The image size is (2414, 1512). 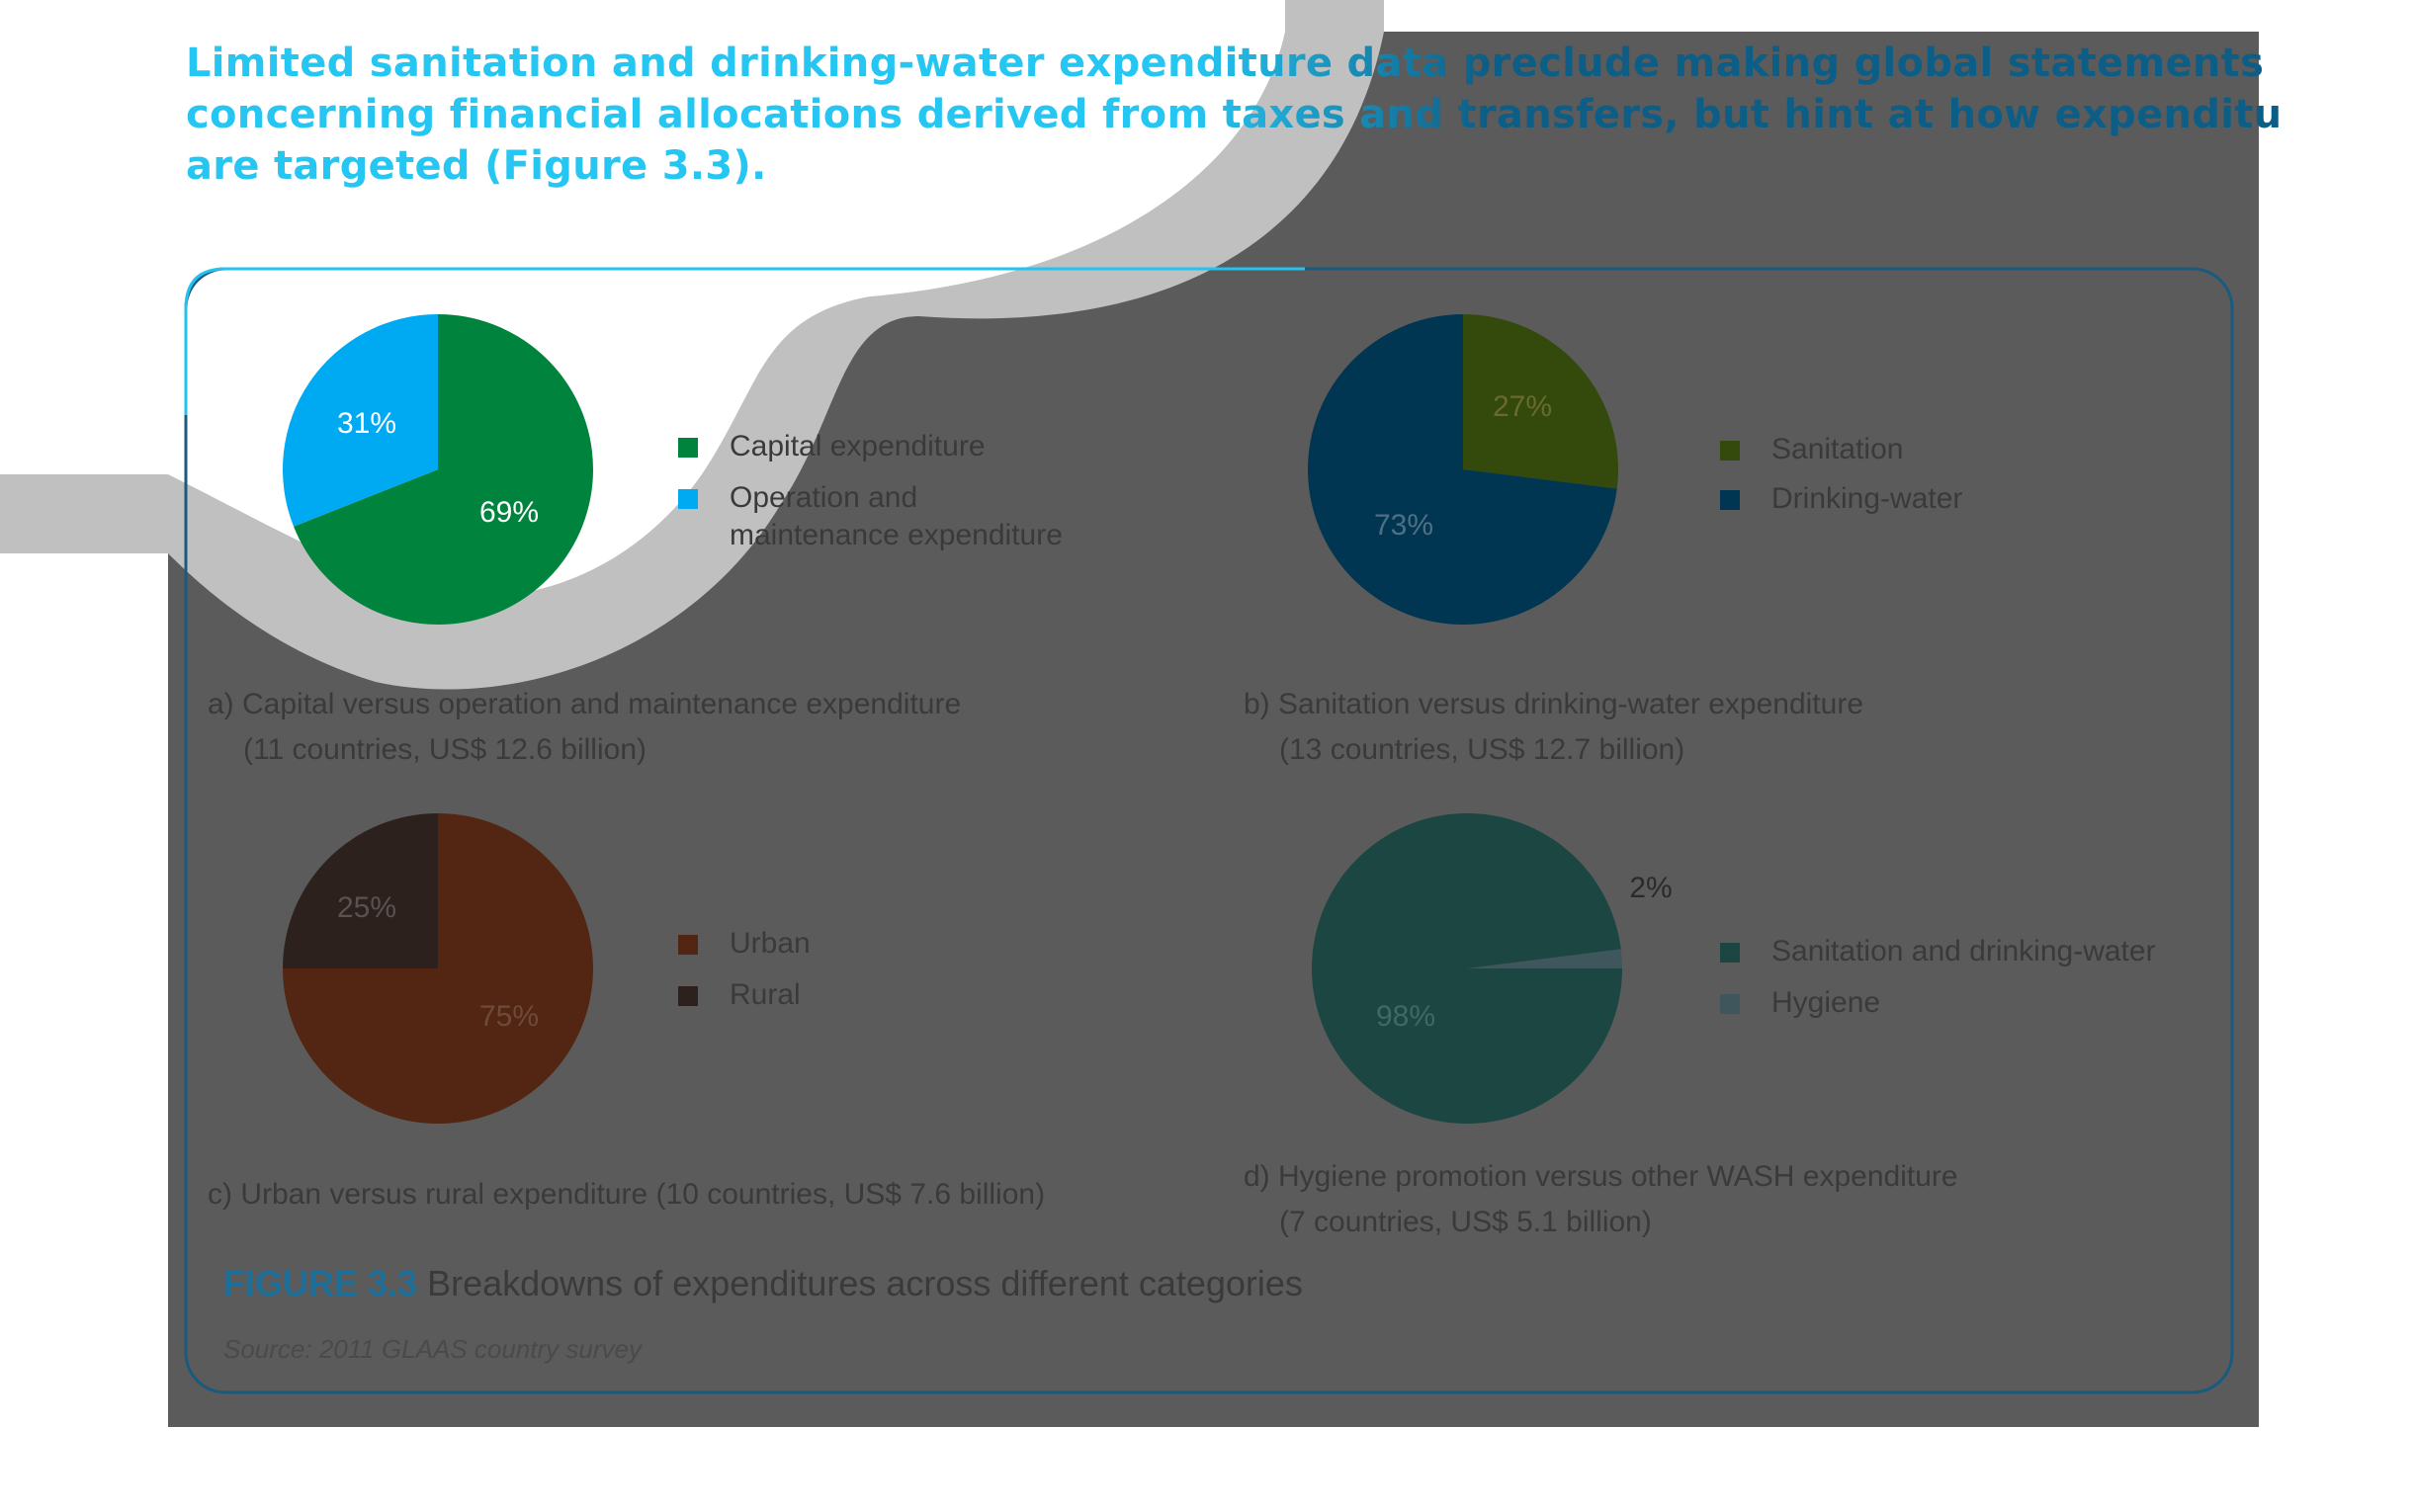 What do you see at coordinates (1482, 749) in the screenshot?
I see `caption-b-line-2: (13 countries, US$ 12.7 billion)` at bounding box center [1482, 749].